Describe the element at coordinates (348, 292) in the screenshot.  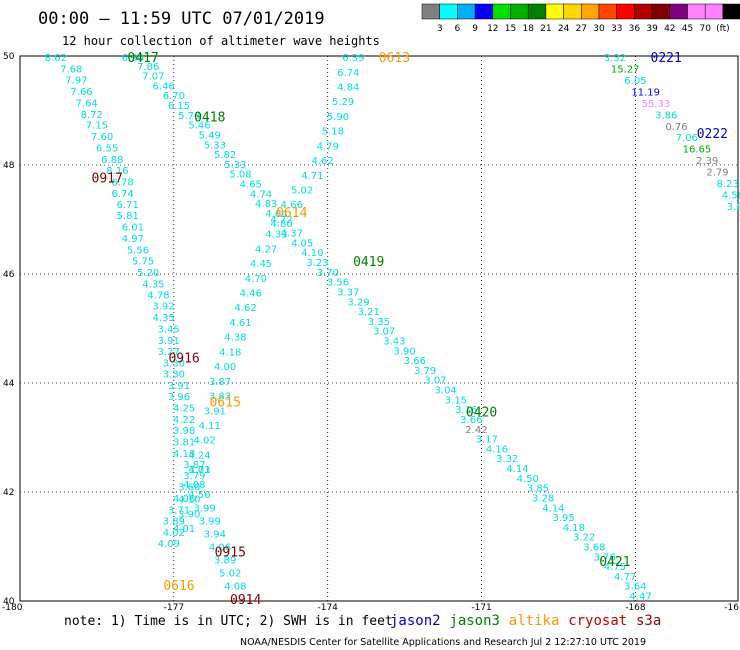
I see `data-point: 3.37` at that location.